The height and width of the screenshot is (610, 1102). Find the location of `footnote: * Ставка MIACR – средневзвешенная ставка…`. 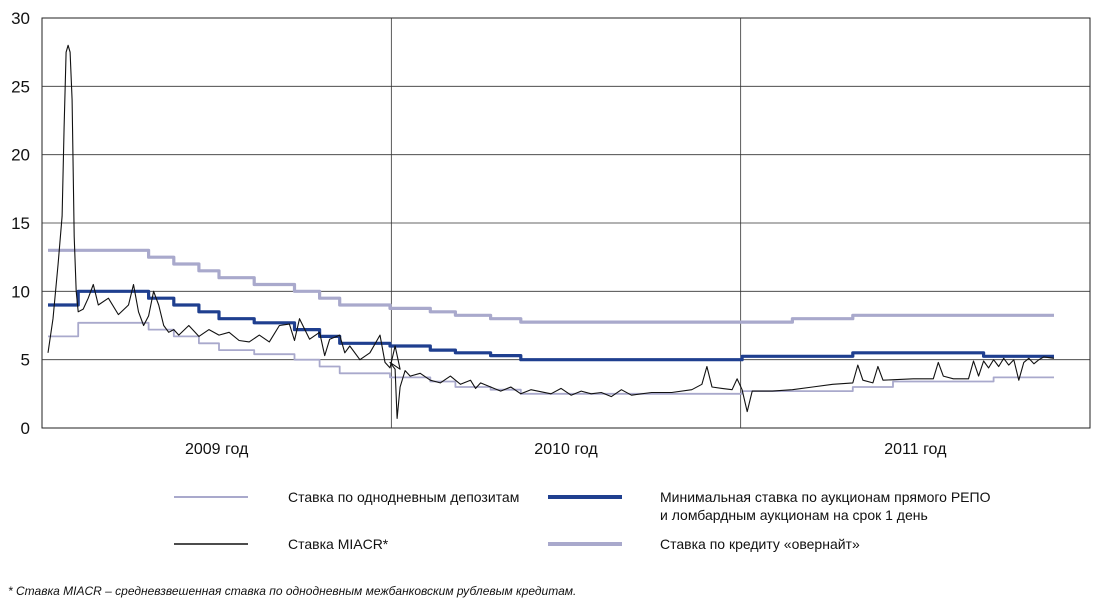

footnote: * Ставка MIACR – средневзвешенная ставка… is located at coordinates (292, 591).